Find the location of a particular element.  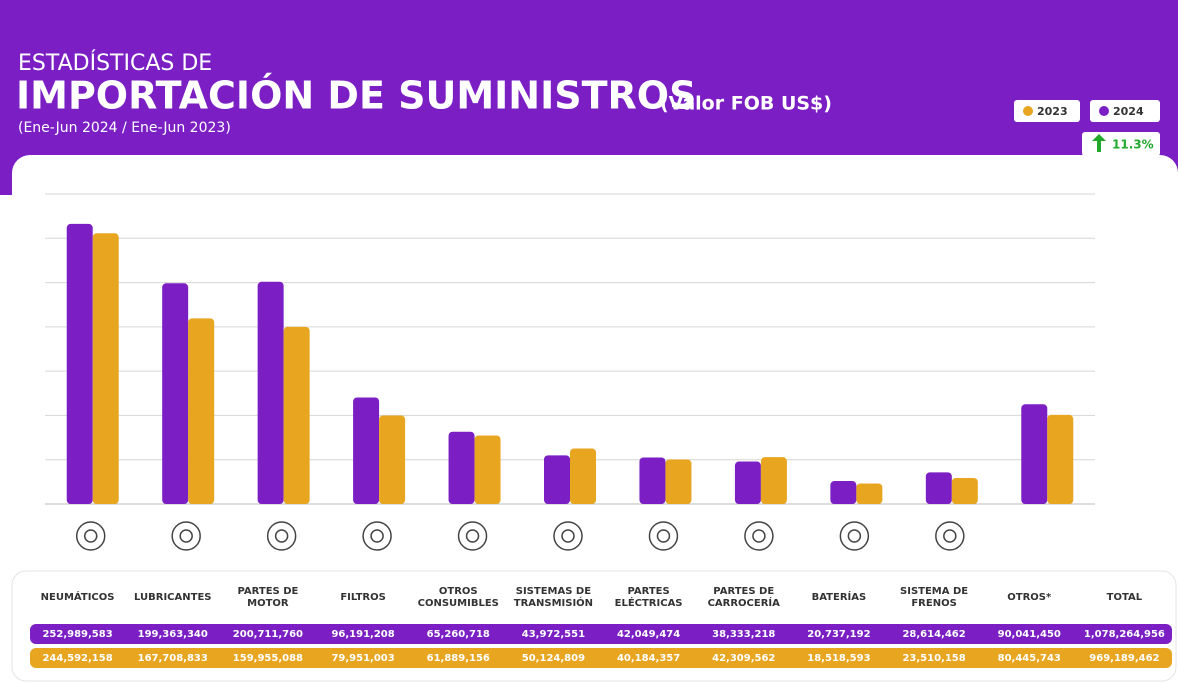

total-cell: 969,189,462 is located at coordinates (1124, 658).